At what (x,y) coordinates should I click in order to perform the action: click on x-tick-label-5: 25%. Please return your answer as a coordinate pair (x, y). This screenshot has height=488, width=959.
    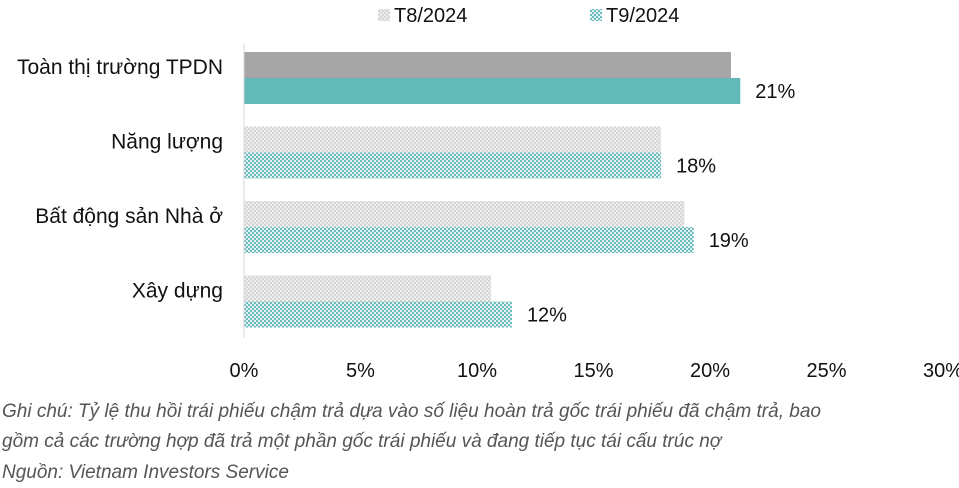
    Looking at the image, I should click on (826, 371).